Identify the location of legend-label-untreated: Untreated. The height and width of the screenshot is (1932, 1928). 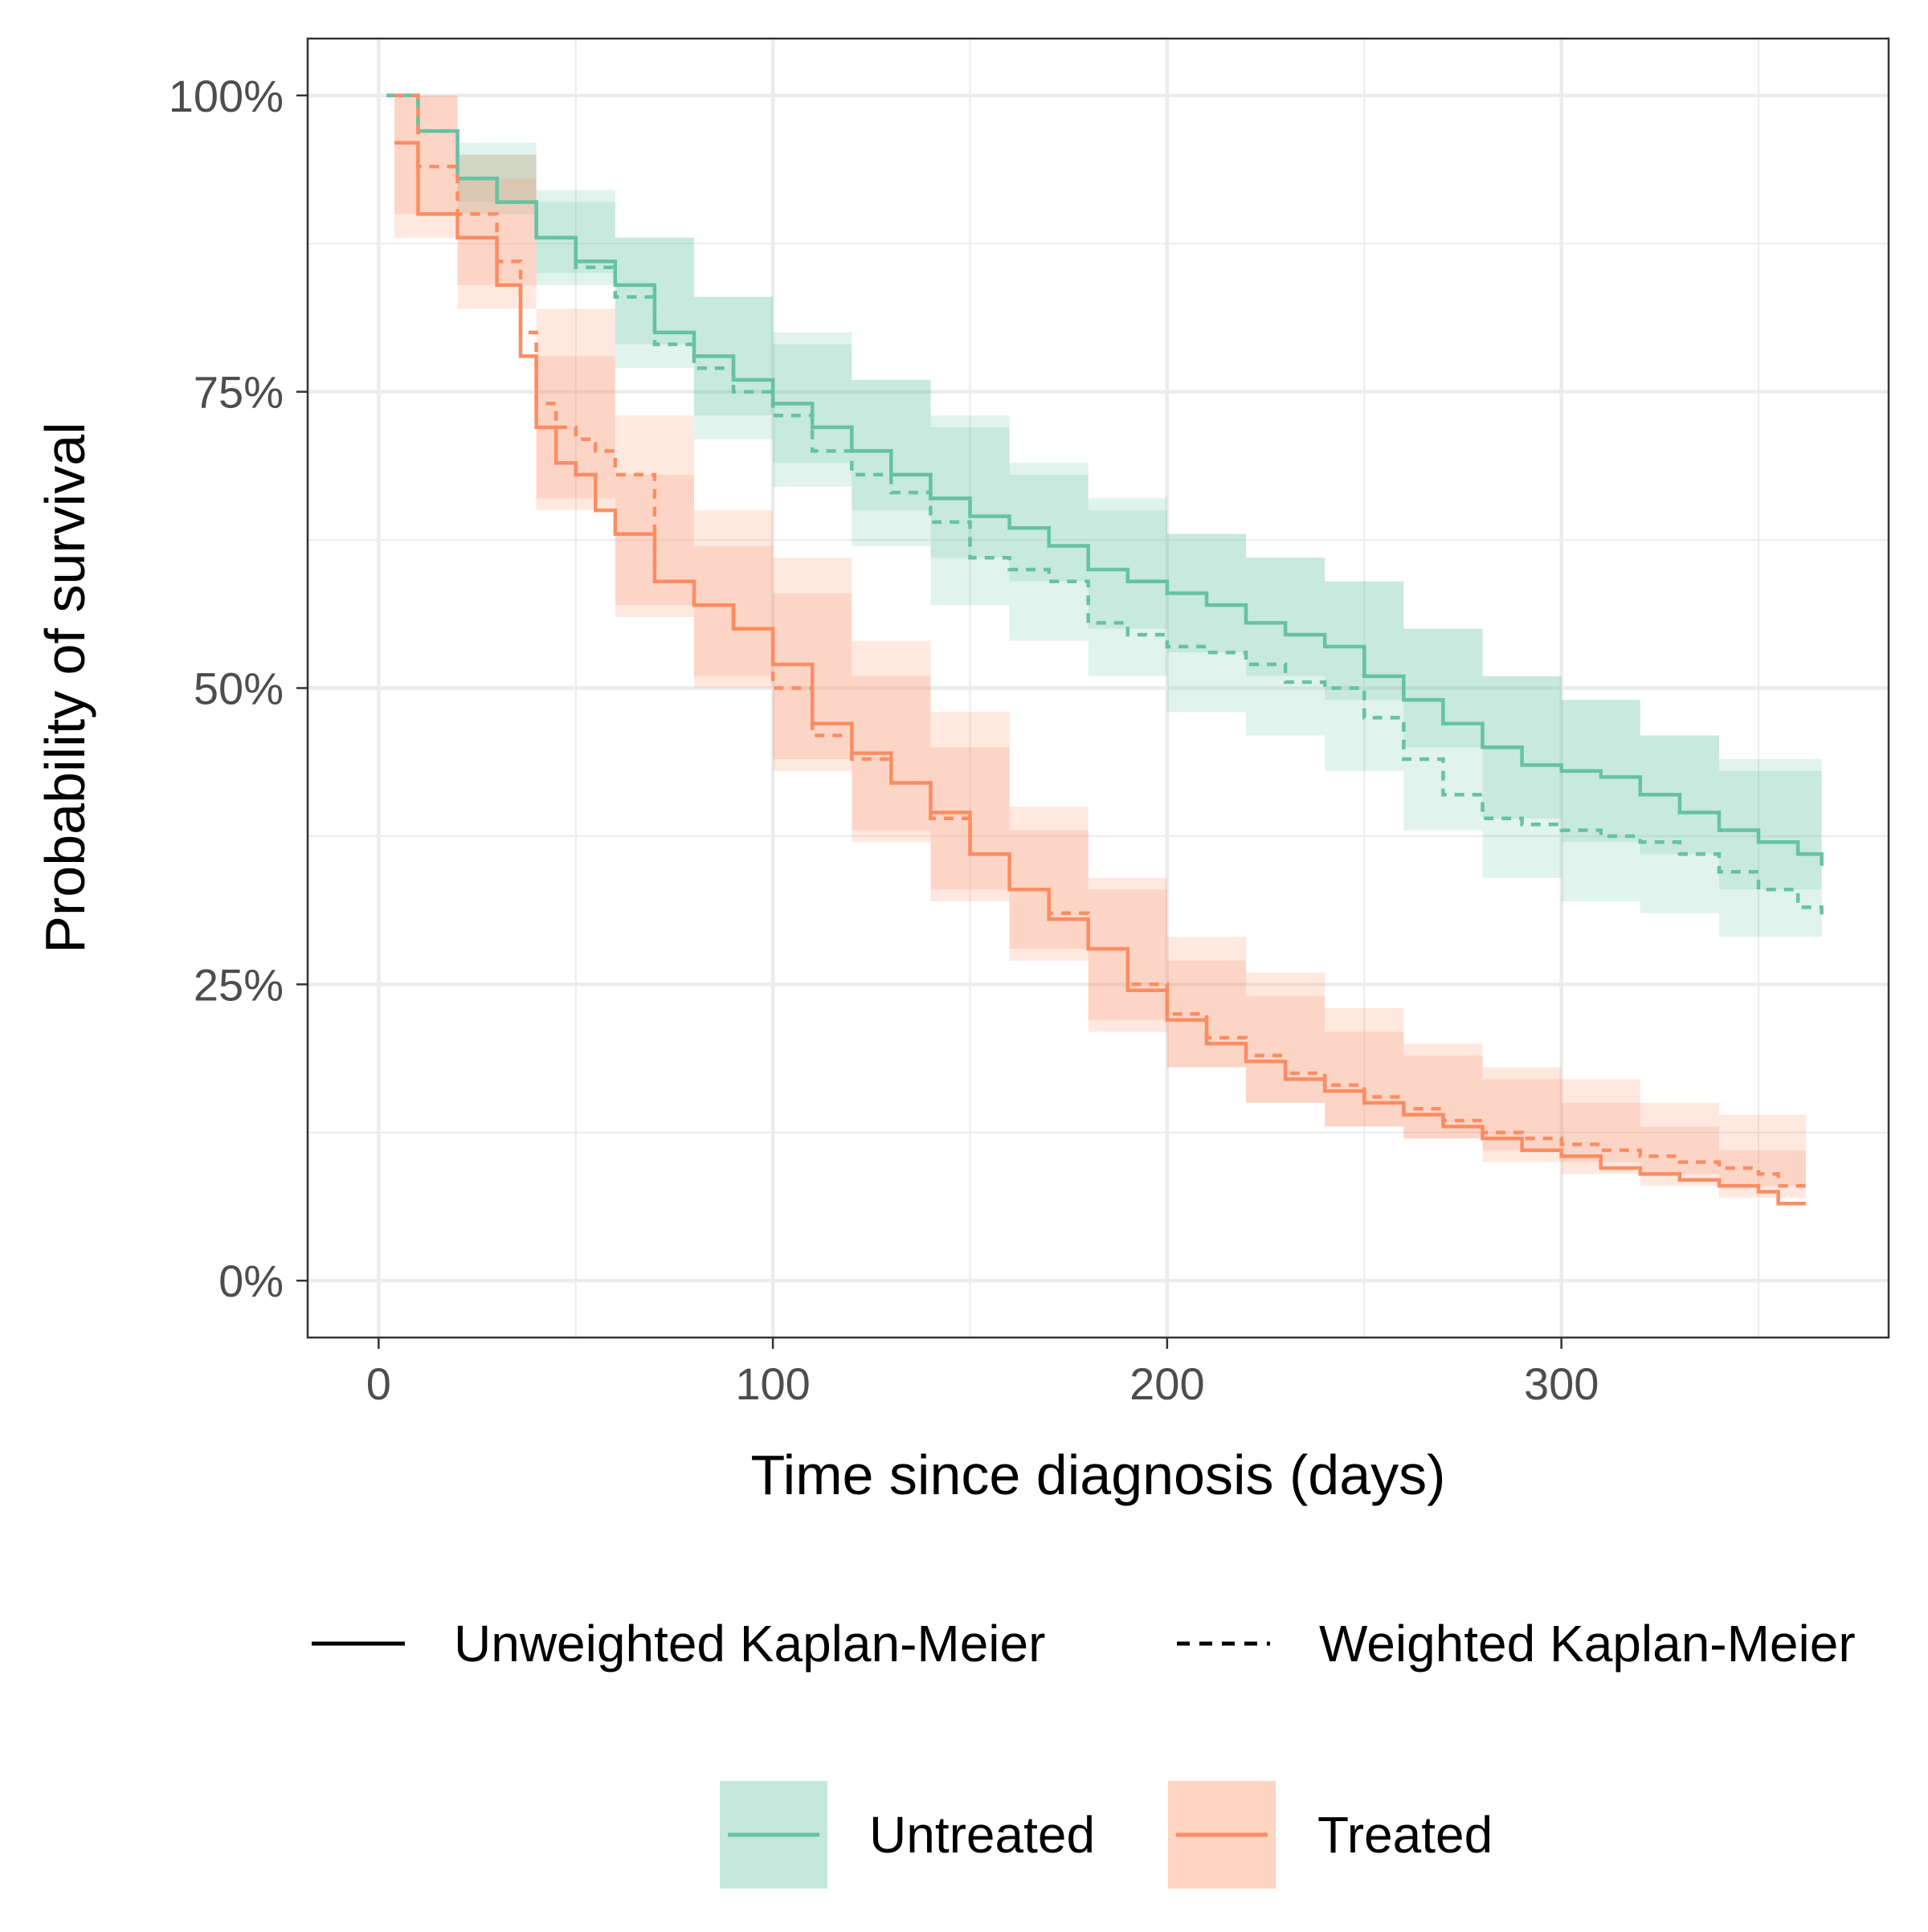
(982, 1835).